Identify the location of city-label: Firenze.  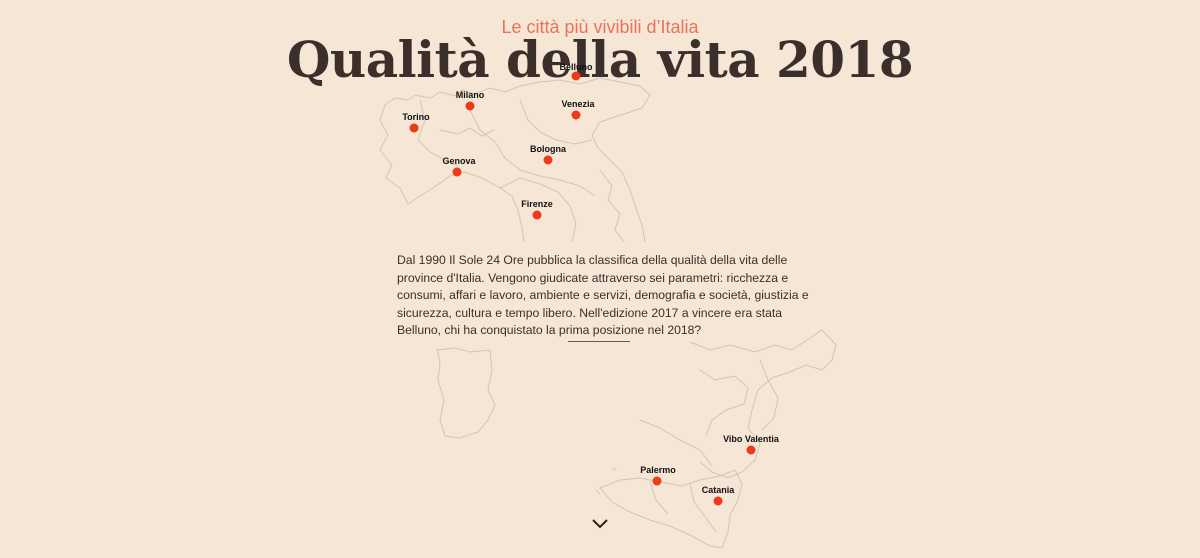
(537, 204).